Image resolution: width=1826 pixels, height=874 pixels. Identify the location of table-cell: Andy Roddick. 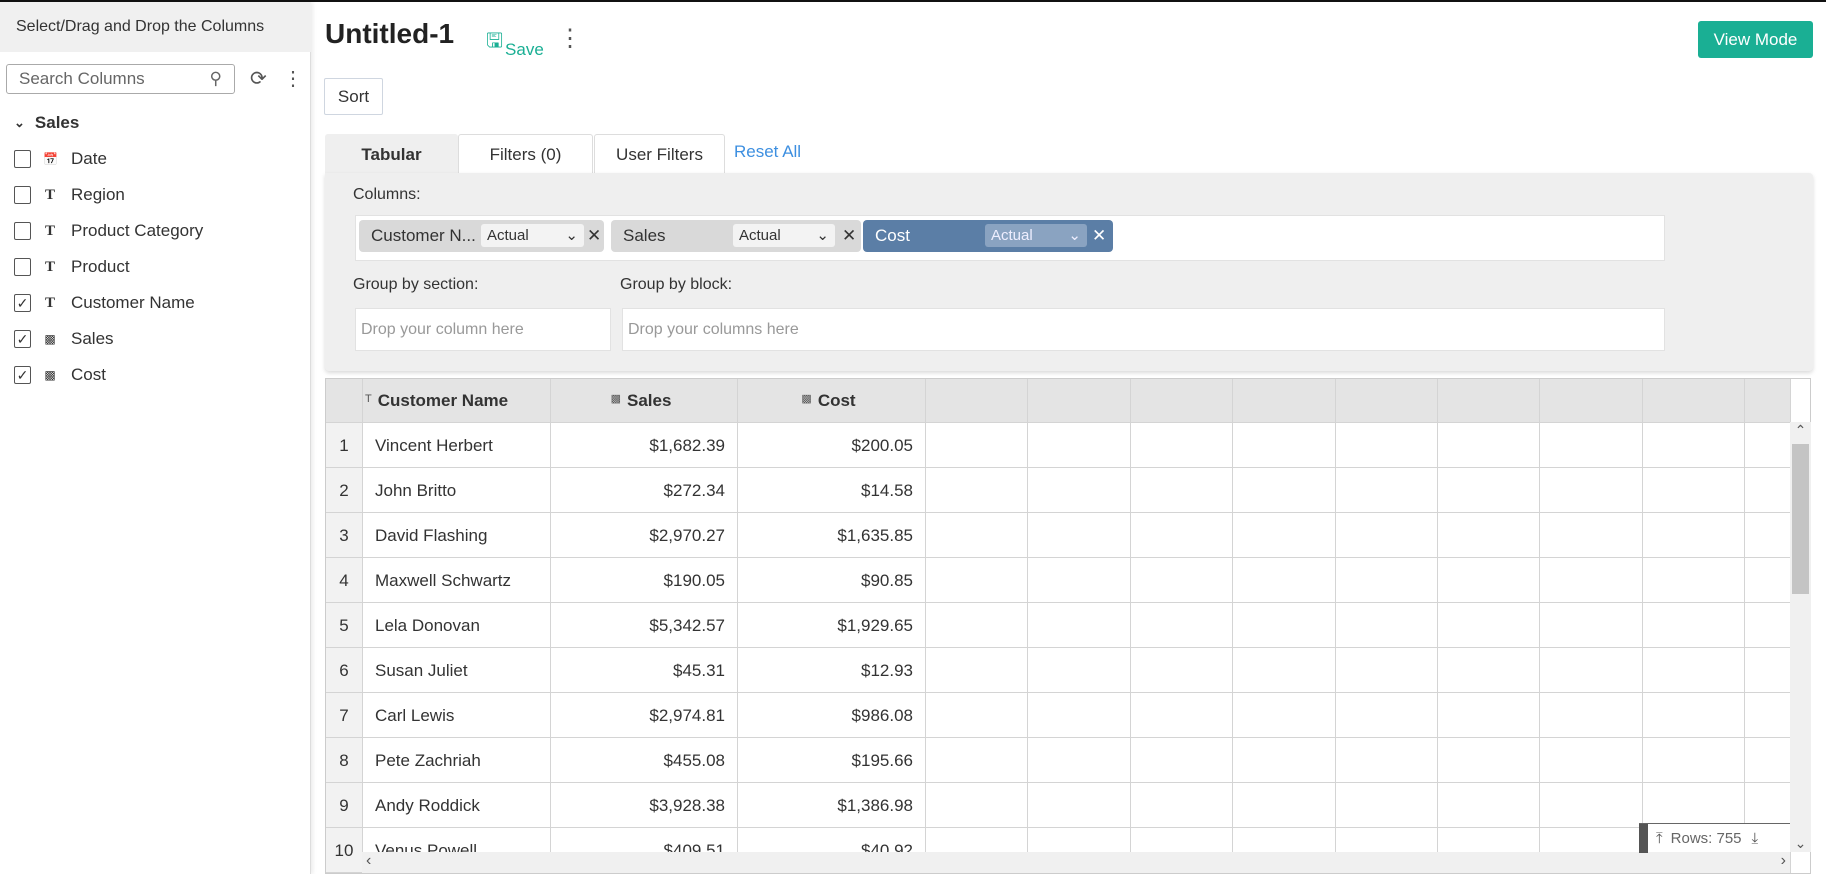
(457, 805).